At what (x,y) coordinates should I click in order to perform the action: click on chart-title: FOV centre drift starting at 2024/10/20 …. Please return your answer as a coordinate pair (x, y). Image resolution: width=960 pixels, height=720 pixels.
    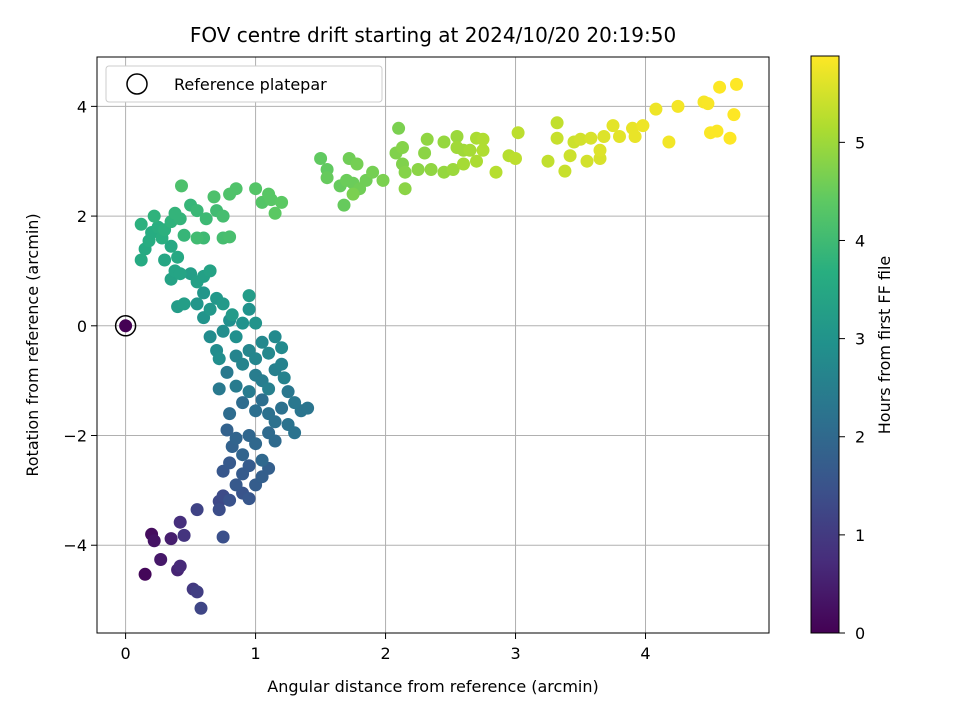
    Looking at the image, I should click on (433, 35).